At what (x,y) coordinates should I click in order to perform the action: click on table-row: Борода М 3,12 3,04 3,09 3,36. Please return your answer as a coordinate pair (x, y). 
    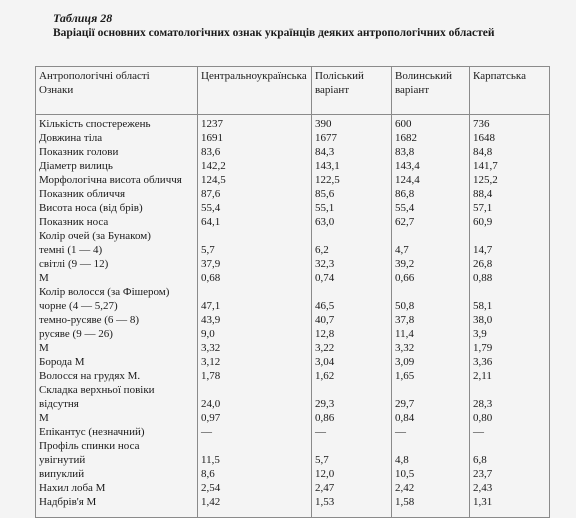
    Looking at the image, I should click on (292, 362).